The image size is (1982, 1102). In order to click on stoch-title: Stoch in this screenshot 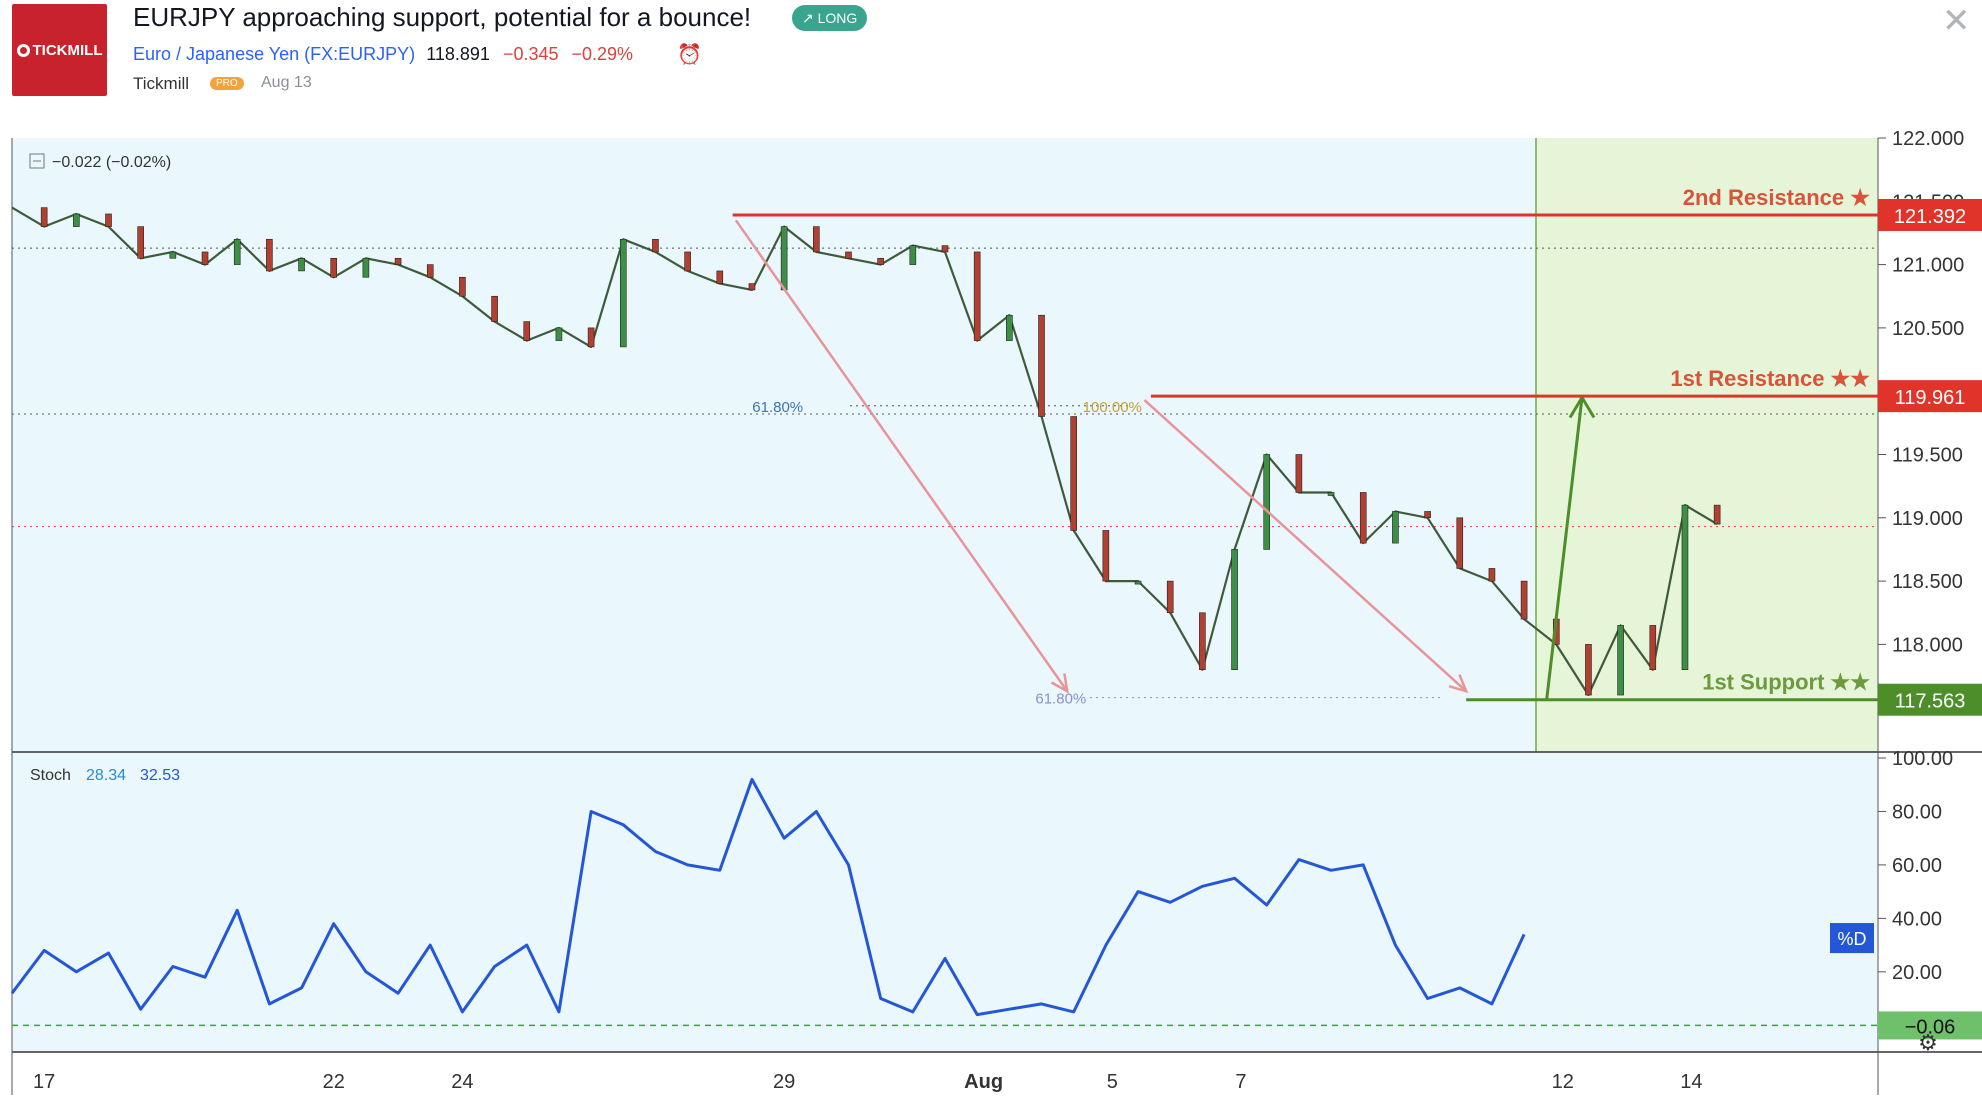, I will do `click(50, 775)`.